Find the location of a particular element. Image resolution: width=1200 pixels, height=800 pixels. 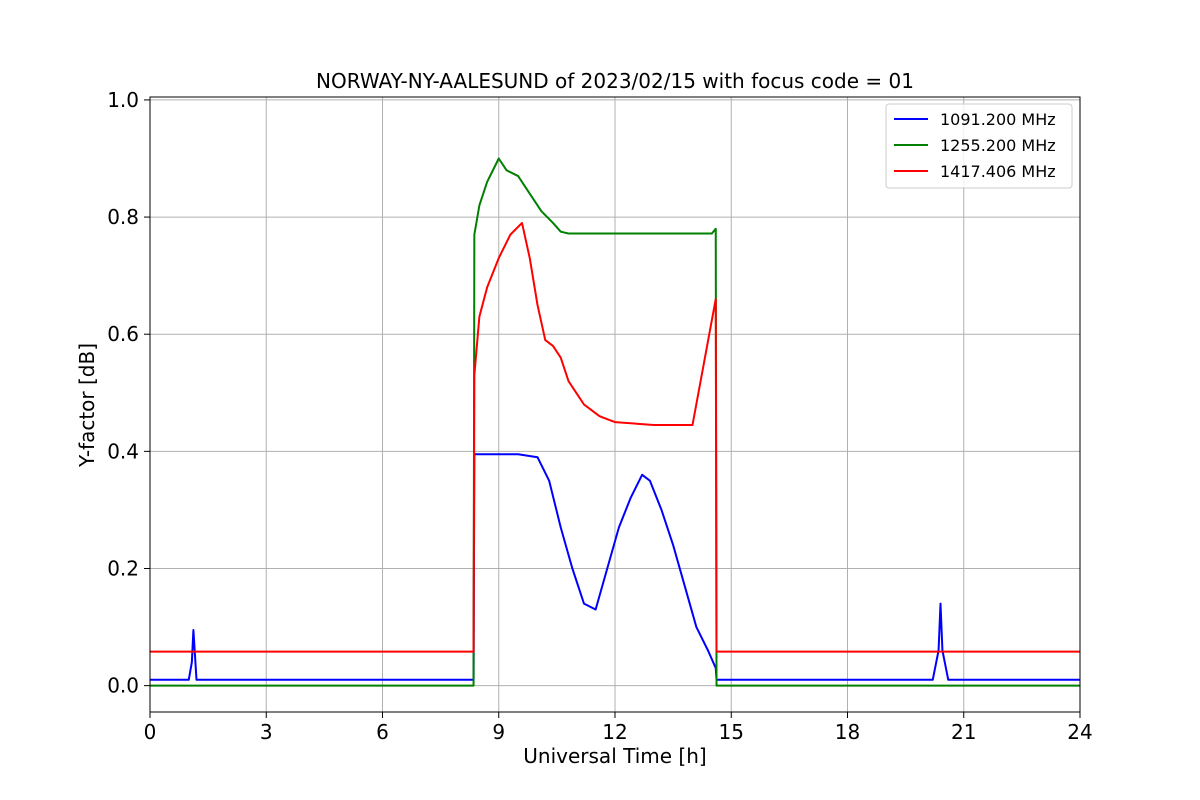

x-tick-label: 12 is located at coordinates (614, 732).